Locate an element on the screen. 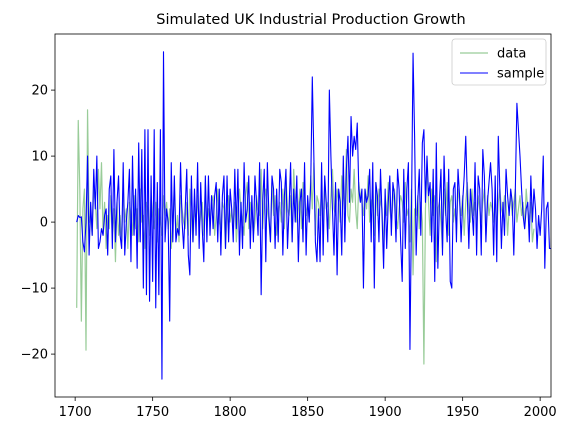  legend: data sample is located at coordinates (499, 62).